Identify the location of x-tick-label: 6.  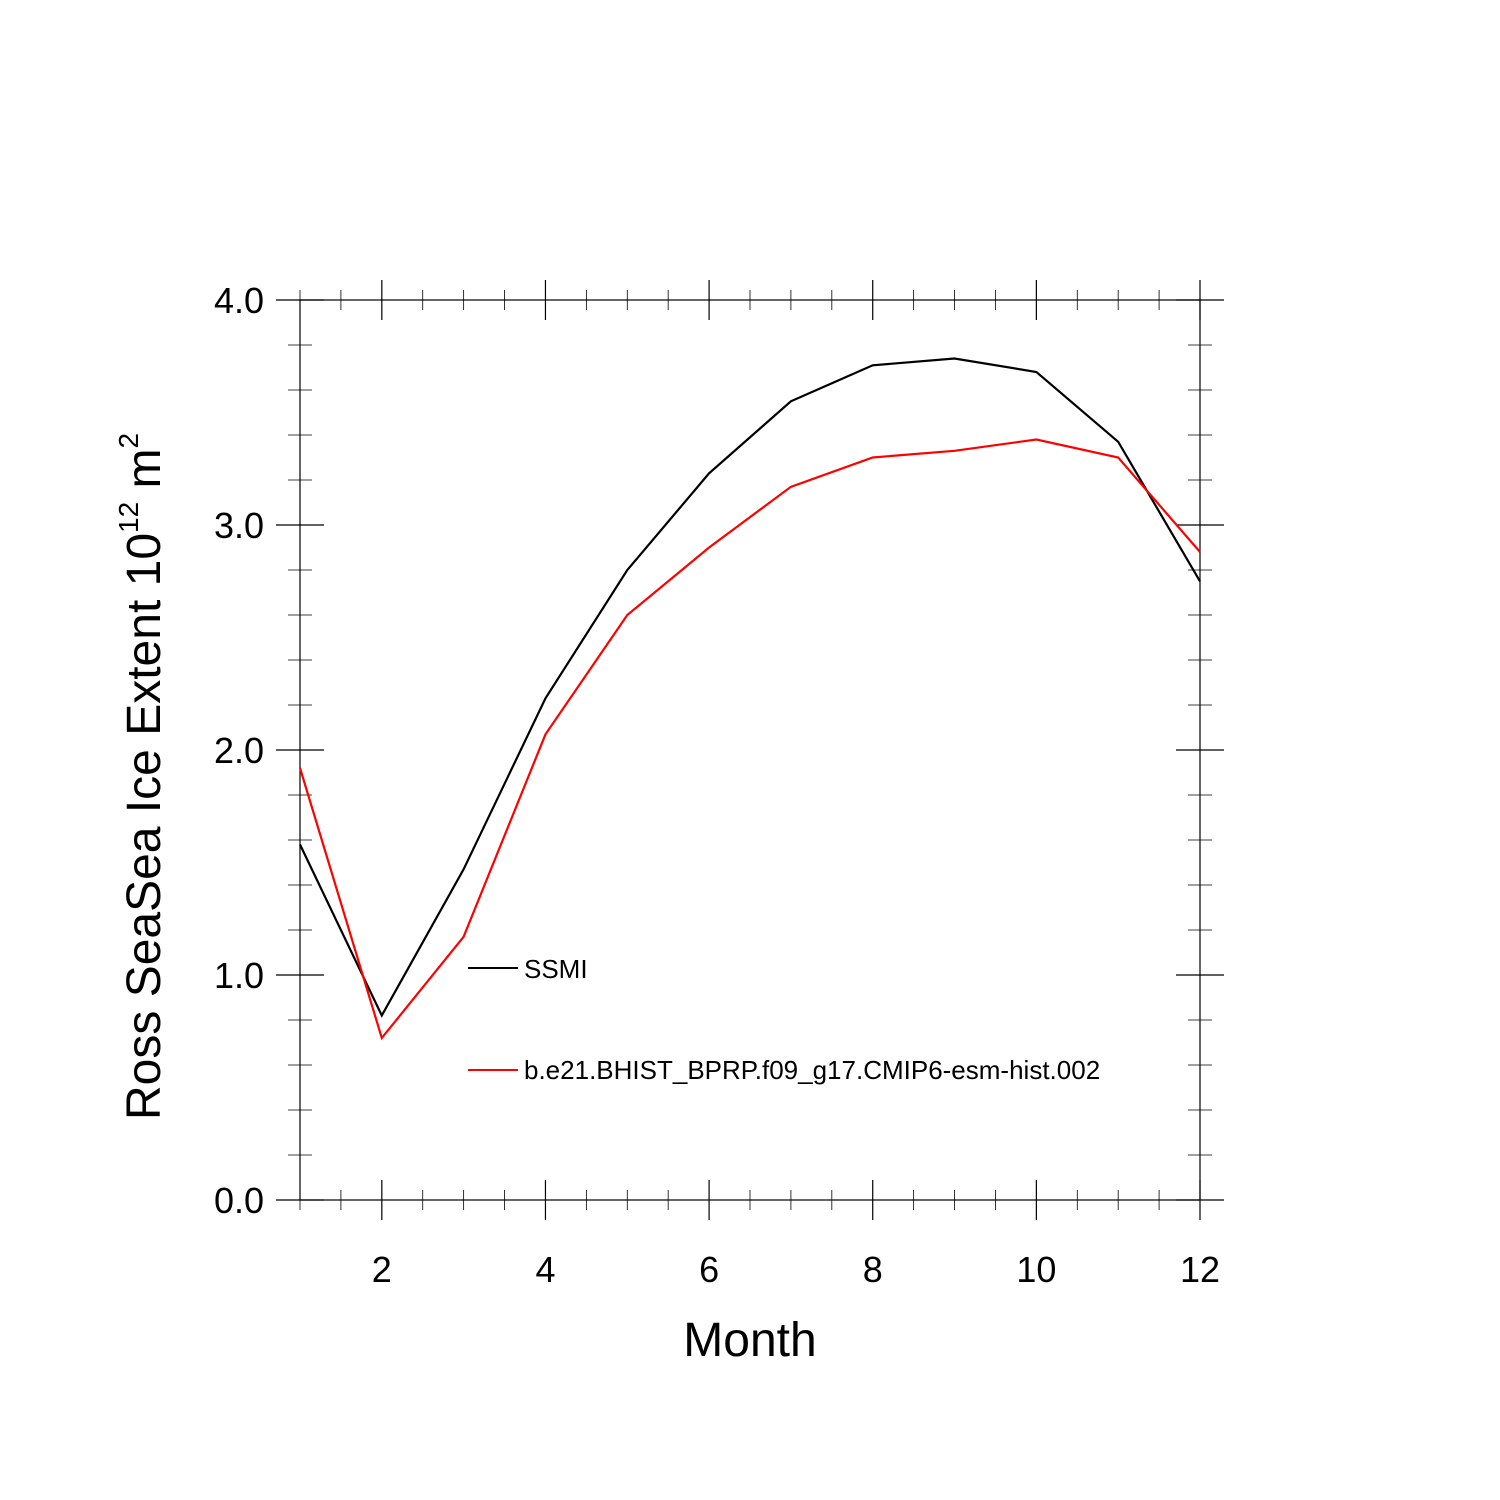
(709, 1269).